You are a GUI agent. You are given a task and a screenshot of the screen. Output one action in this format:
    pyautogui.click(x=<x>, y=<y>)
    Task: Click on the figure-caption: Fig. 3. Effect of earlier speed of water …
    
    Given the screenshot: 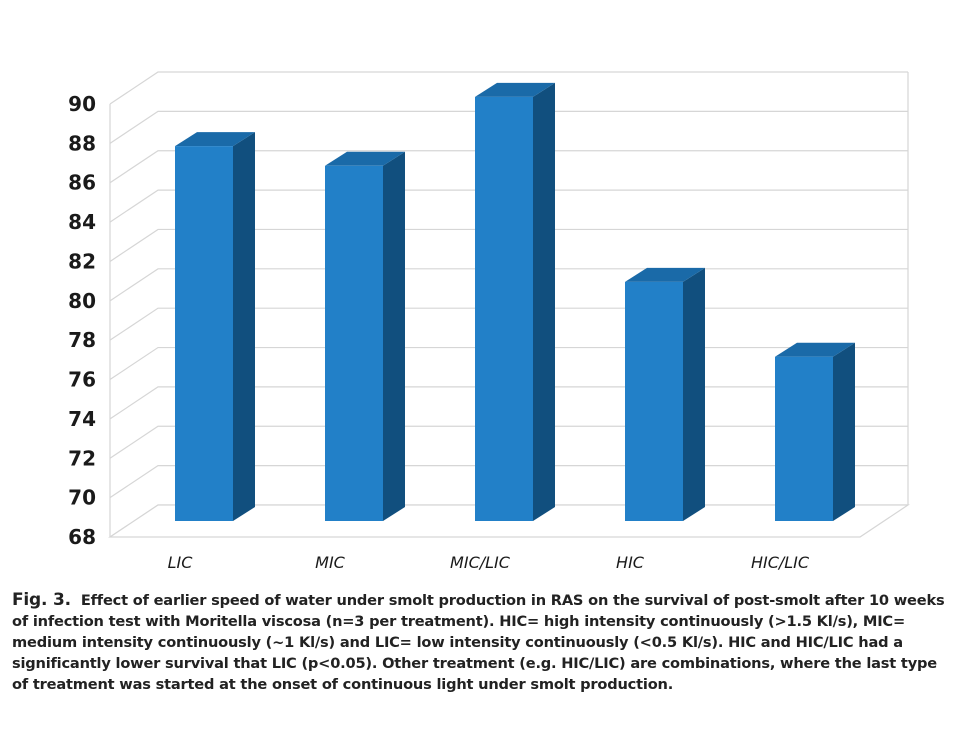 What is the action you would take?
    pyautogui.click(x=481, y=642)
    